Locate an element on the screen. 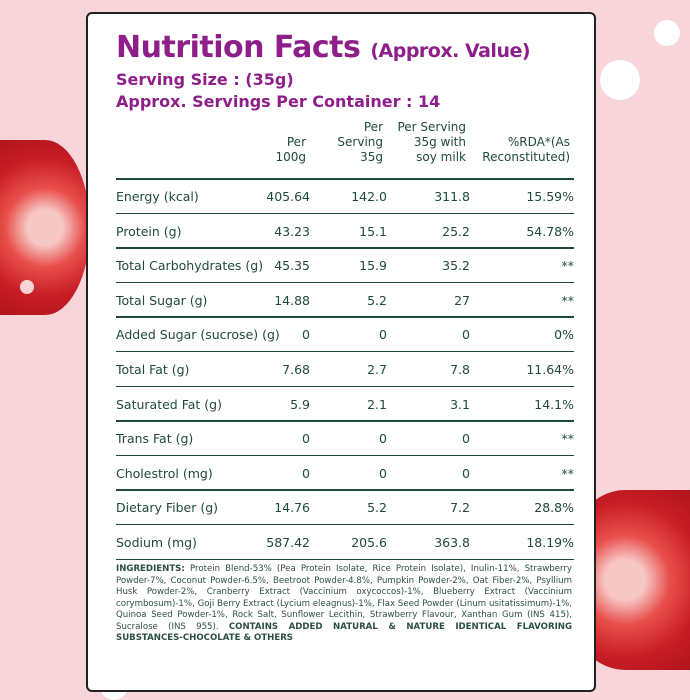 This screenshot has width=690, height=700. nutrient-value: 25.2 is located at coordinates (456, 231).